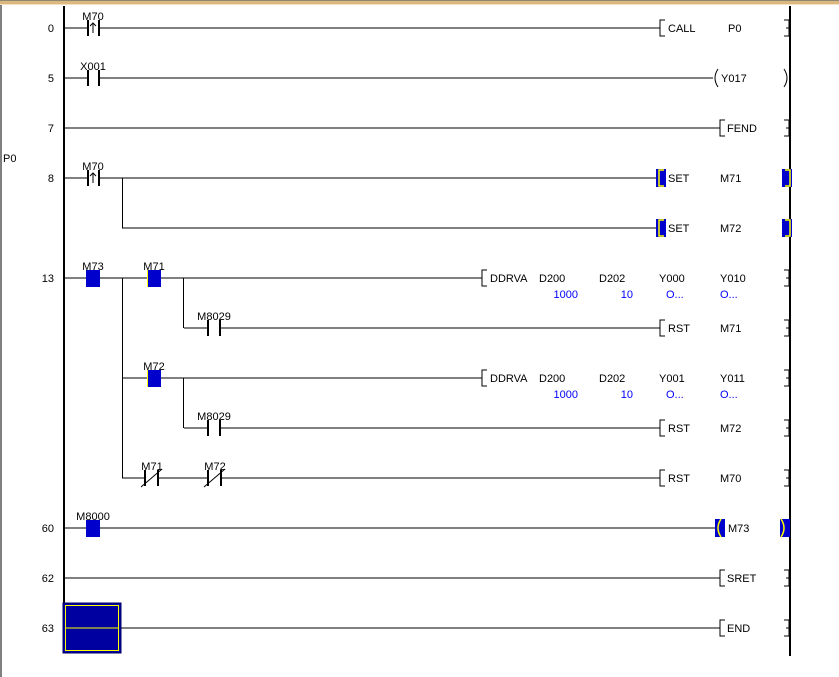  I want to click on contact-no-x001: X001, so click(93, 73).